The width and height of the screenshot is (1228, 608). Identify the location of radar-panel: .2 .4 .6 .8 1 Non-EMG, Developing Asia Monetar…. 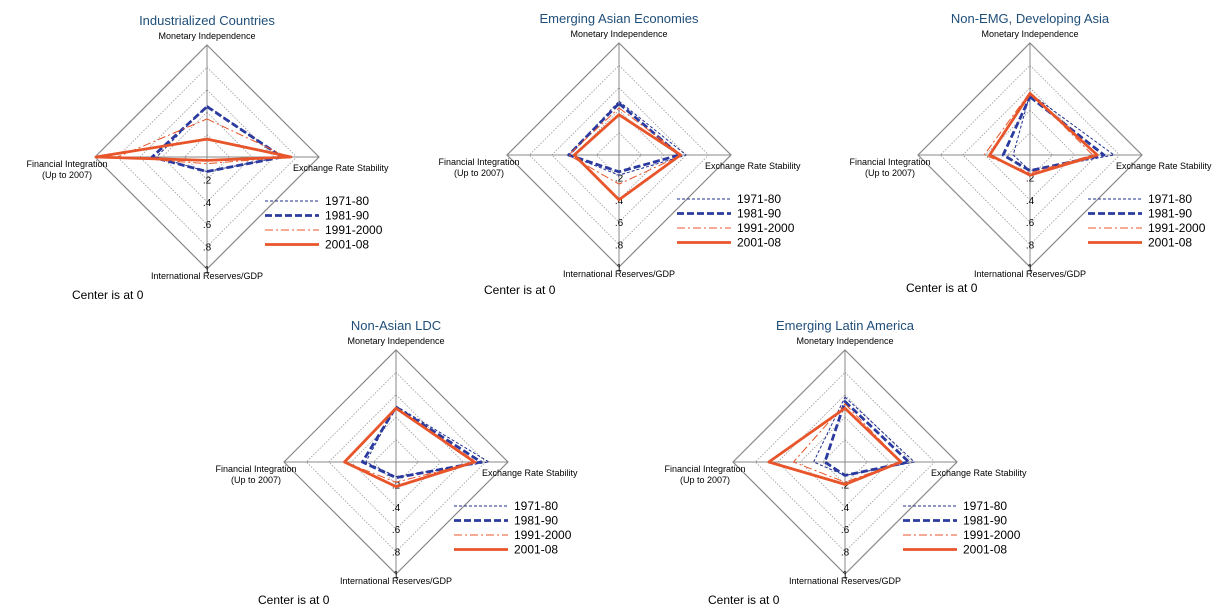
(1030, 153).